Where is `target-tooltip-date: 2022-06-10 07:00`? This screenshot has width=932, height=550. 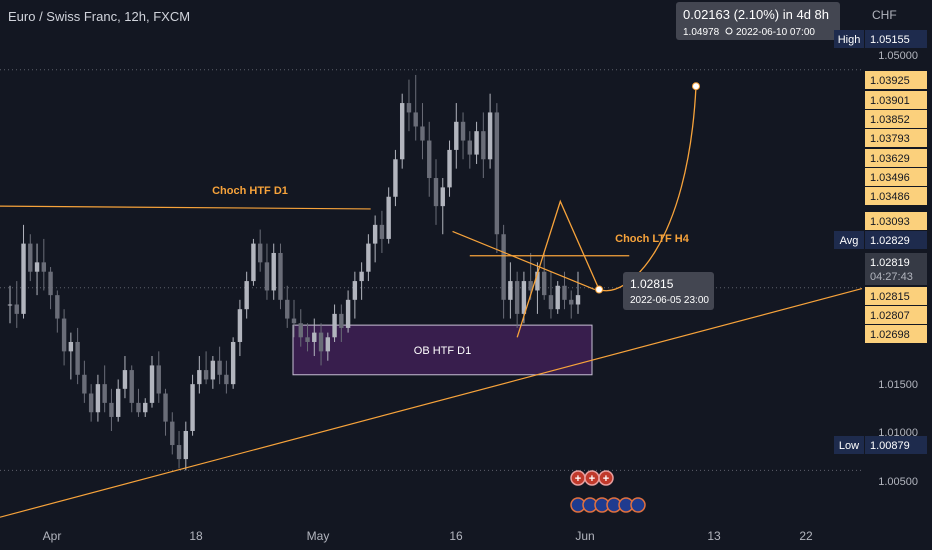 target-tooltip-date: 2022-06-10 07:00 is located at coordinates (775, 32).